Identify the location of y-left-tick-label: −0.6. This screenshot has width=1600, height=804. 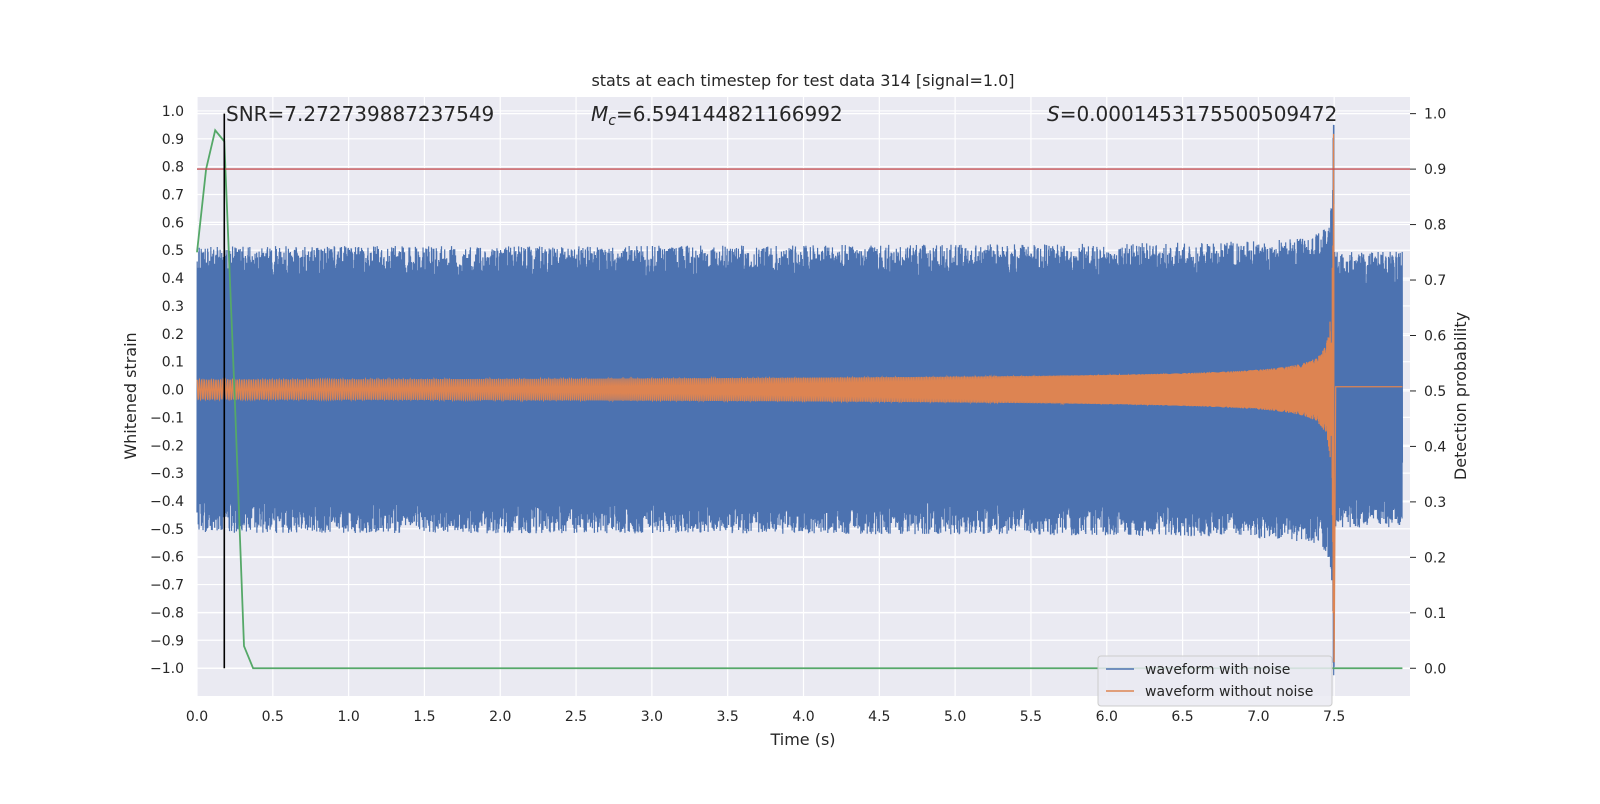
(167, 558).